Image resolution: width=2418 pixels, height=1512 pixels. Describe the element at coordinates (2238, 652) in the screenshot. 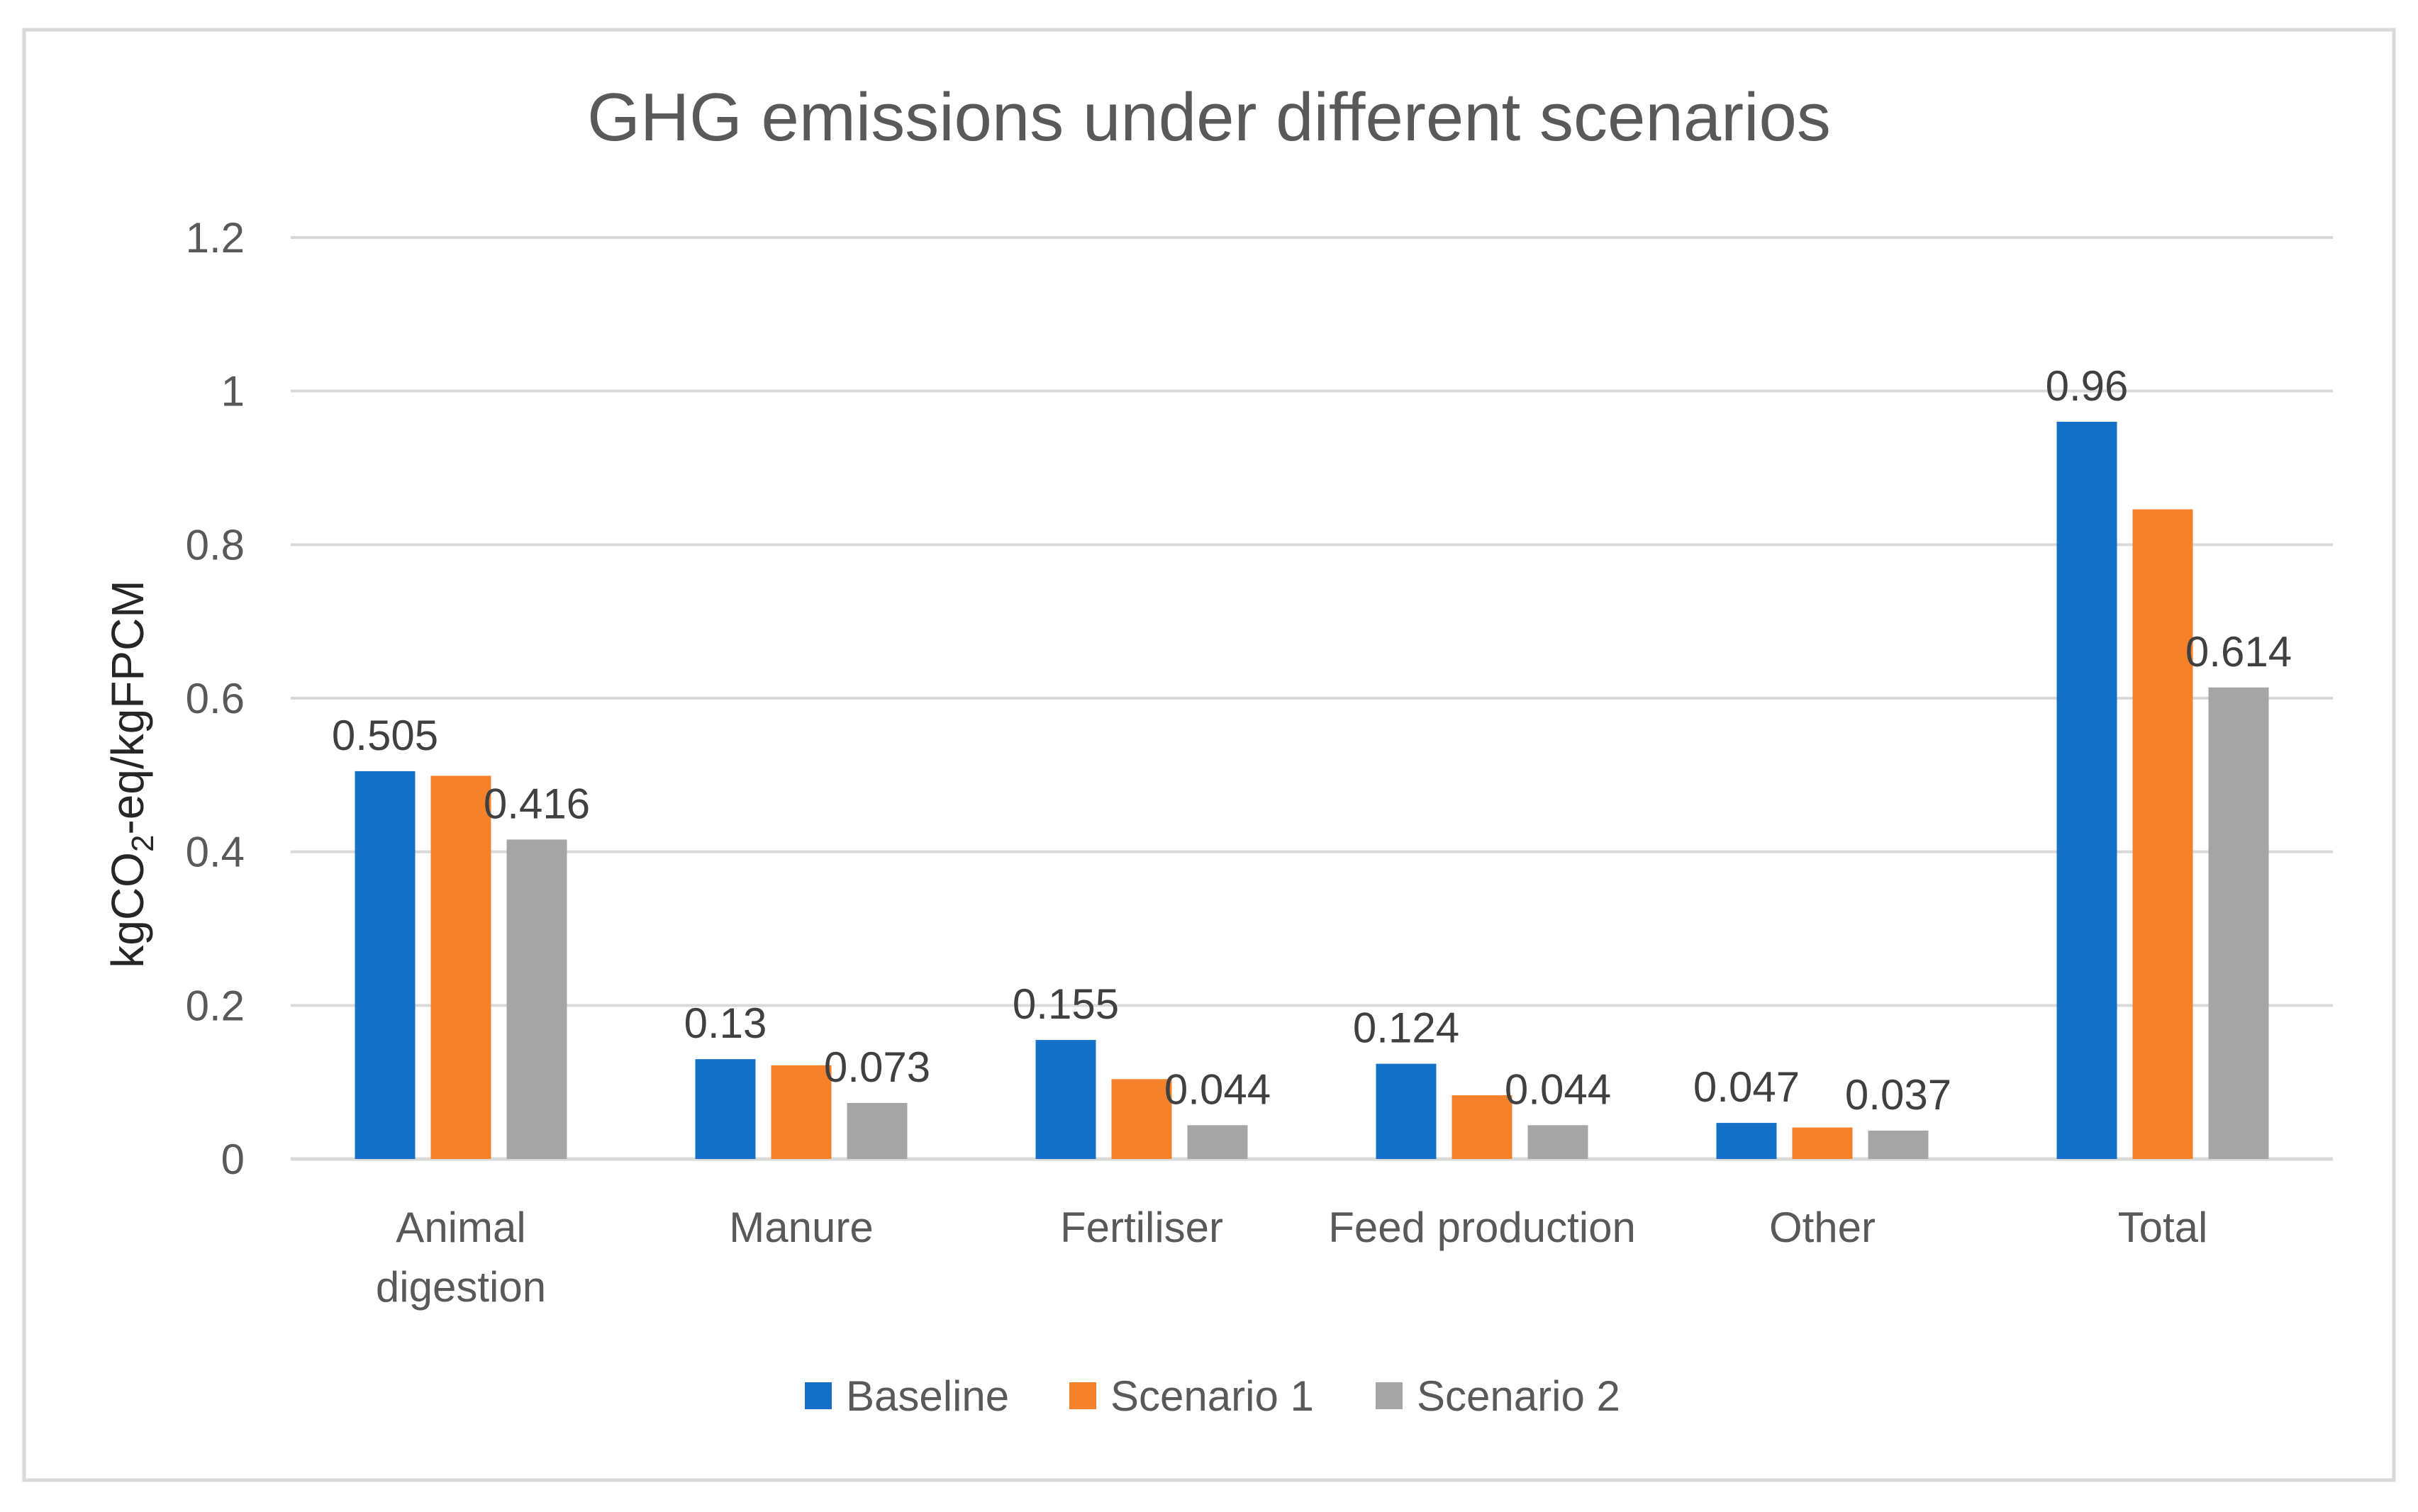

I see `data-label: 0.614` at that location.